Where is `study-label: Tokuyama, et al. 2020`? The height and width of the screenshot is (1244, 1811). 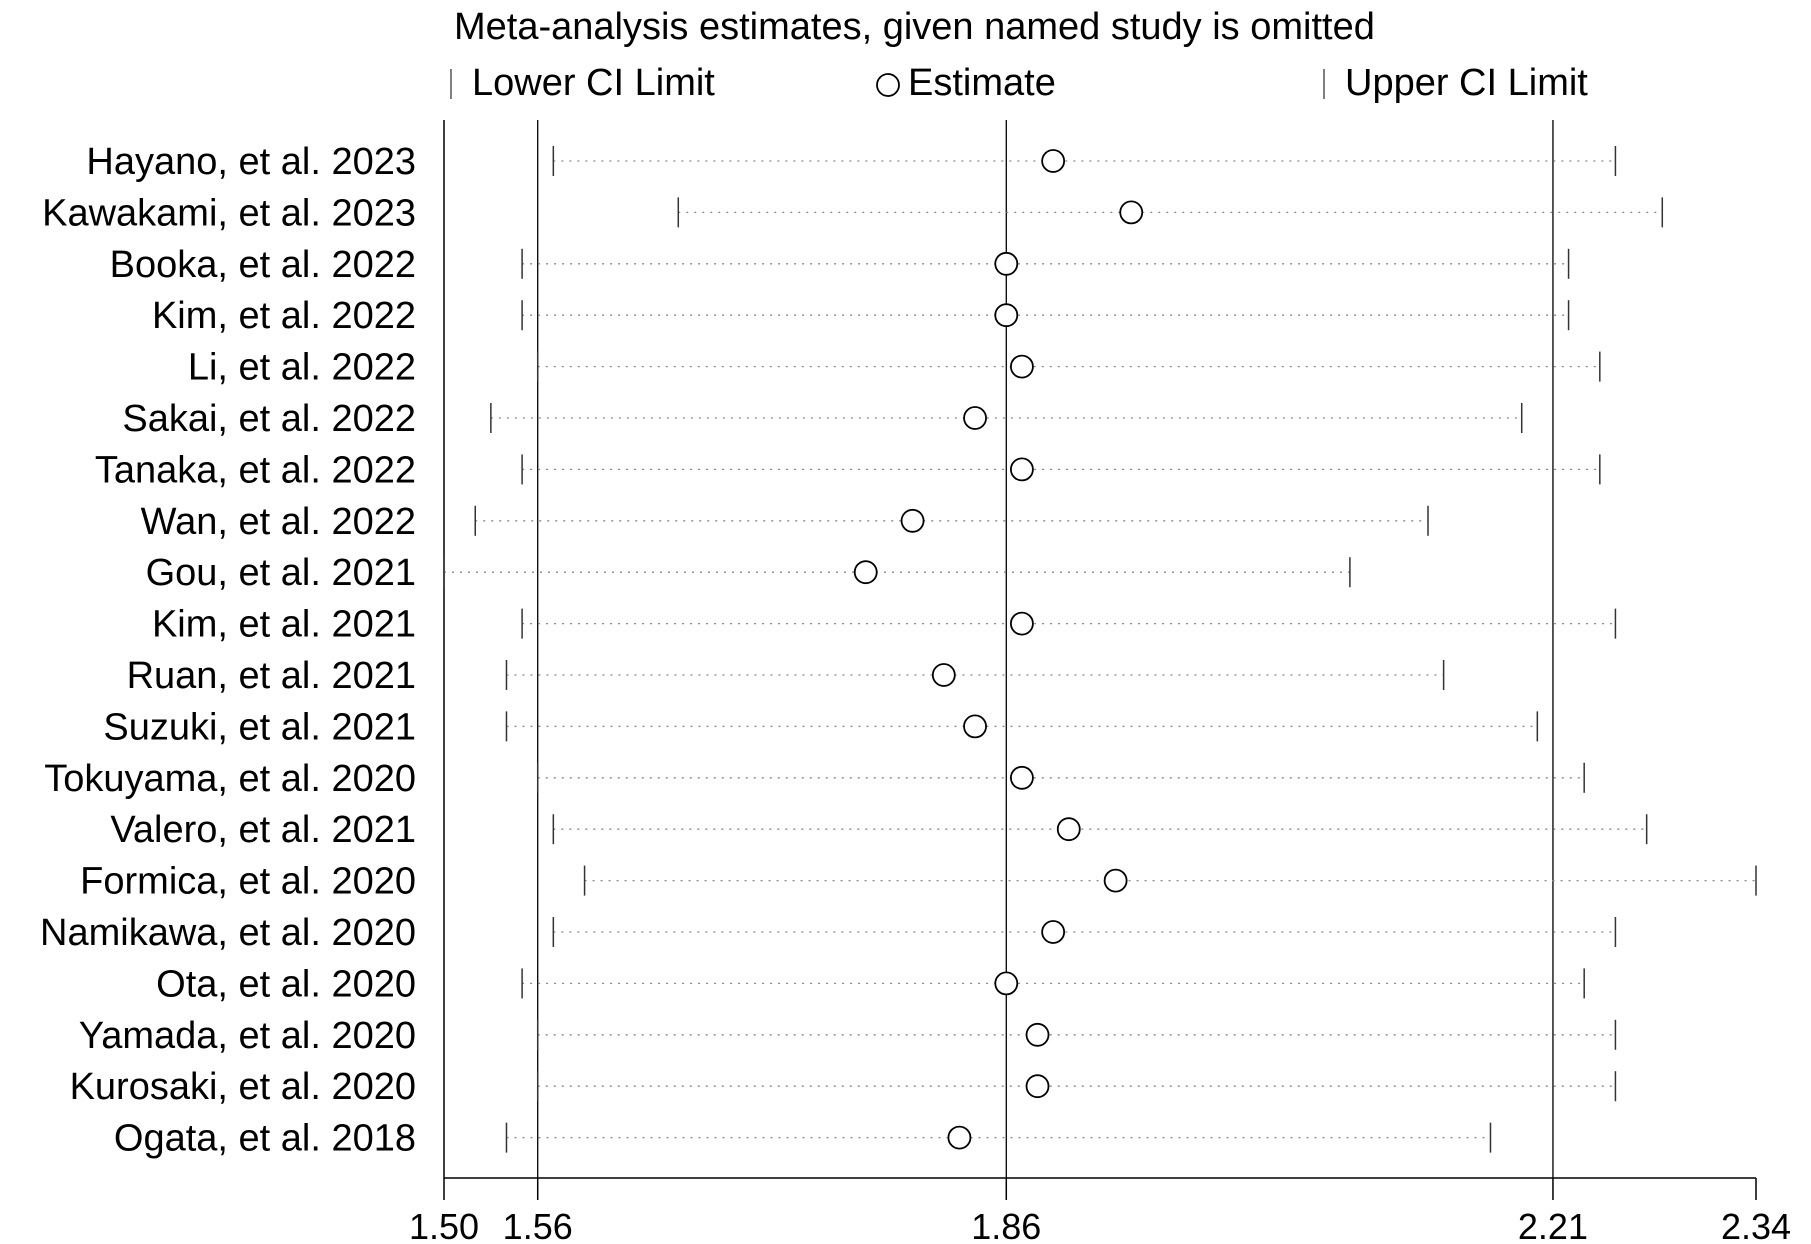
study-label: Tokuyama, et al. 2020 is located at coordinates (230, 779).